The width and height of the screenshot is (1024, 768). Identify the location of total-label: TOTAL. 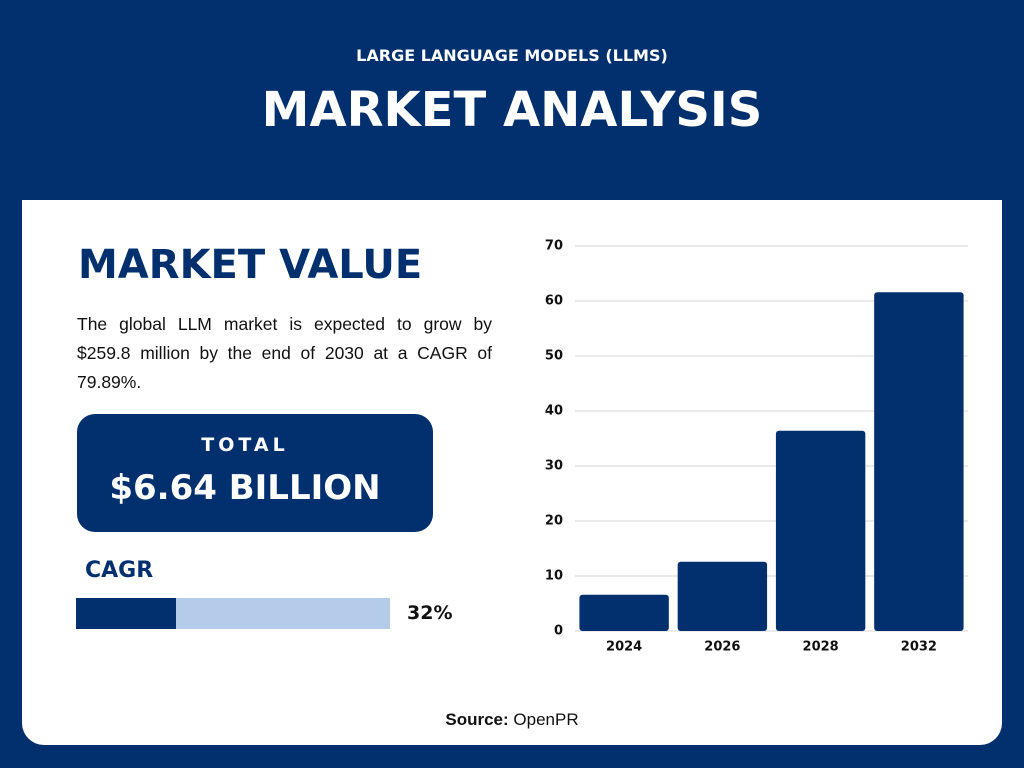
(245, 445).